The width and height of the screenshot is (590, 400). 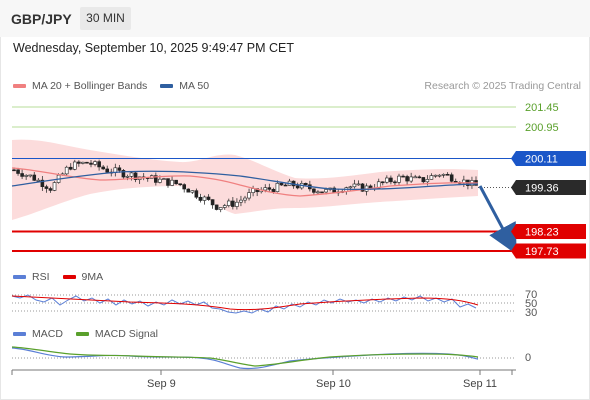 I want to click on legend-ma20: MA 20 + Bollinger Bands, so click(x=80, y=86).